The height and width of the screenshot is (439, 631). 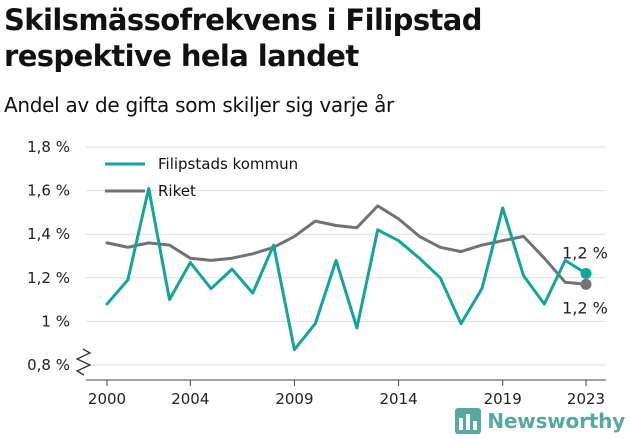 What do you see at coordinates (346, 393) in the screenshot?
I see `x-axis: 2000 2004 2009 2014 2019 2023` at bounding box center [346, 393].